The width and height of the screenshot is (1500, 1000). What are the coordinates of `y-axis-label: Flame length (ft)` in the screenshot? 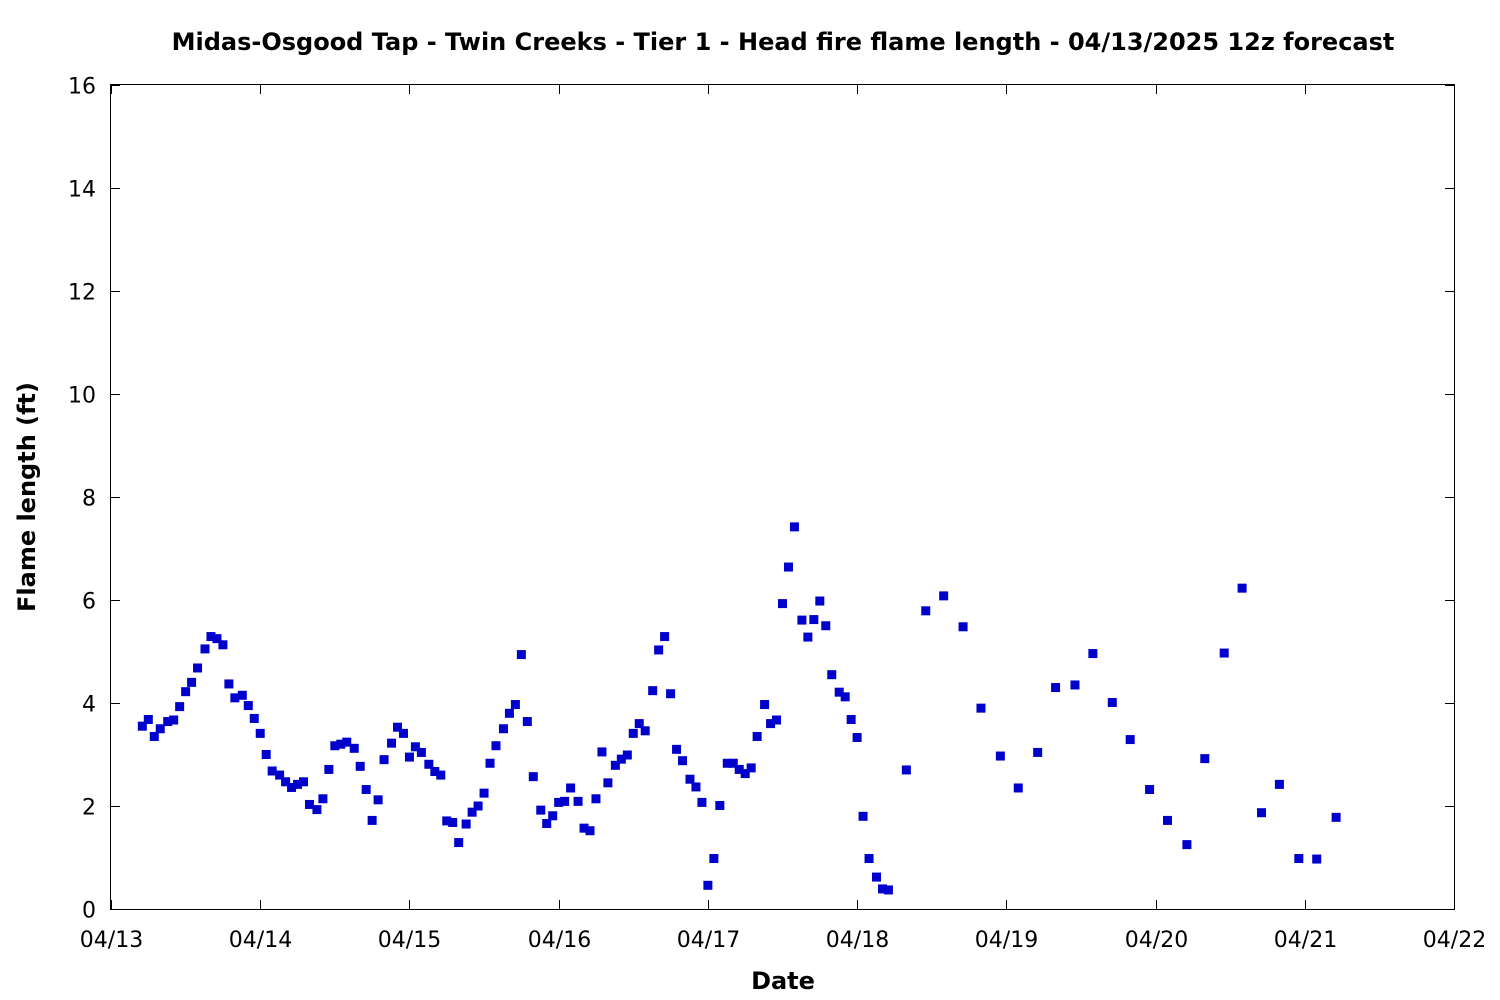 It's located at (27, 497).